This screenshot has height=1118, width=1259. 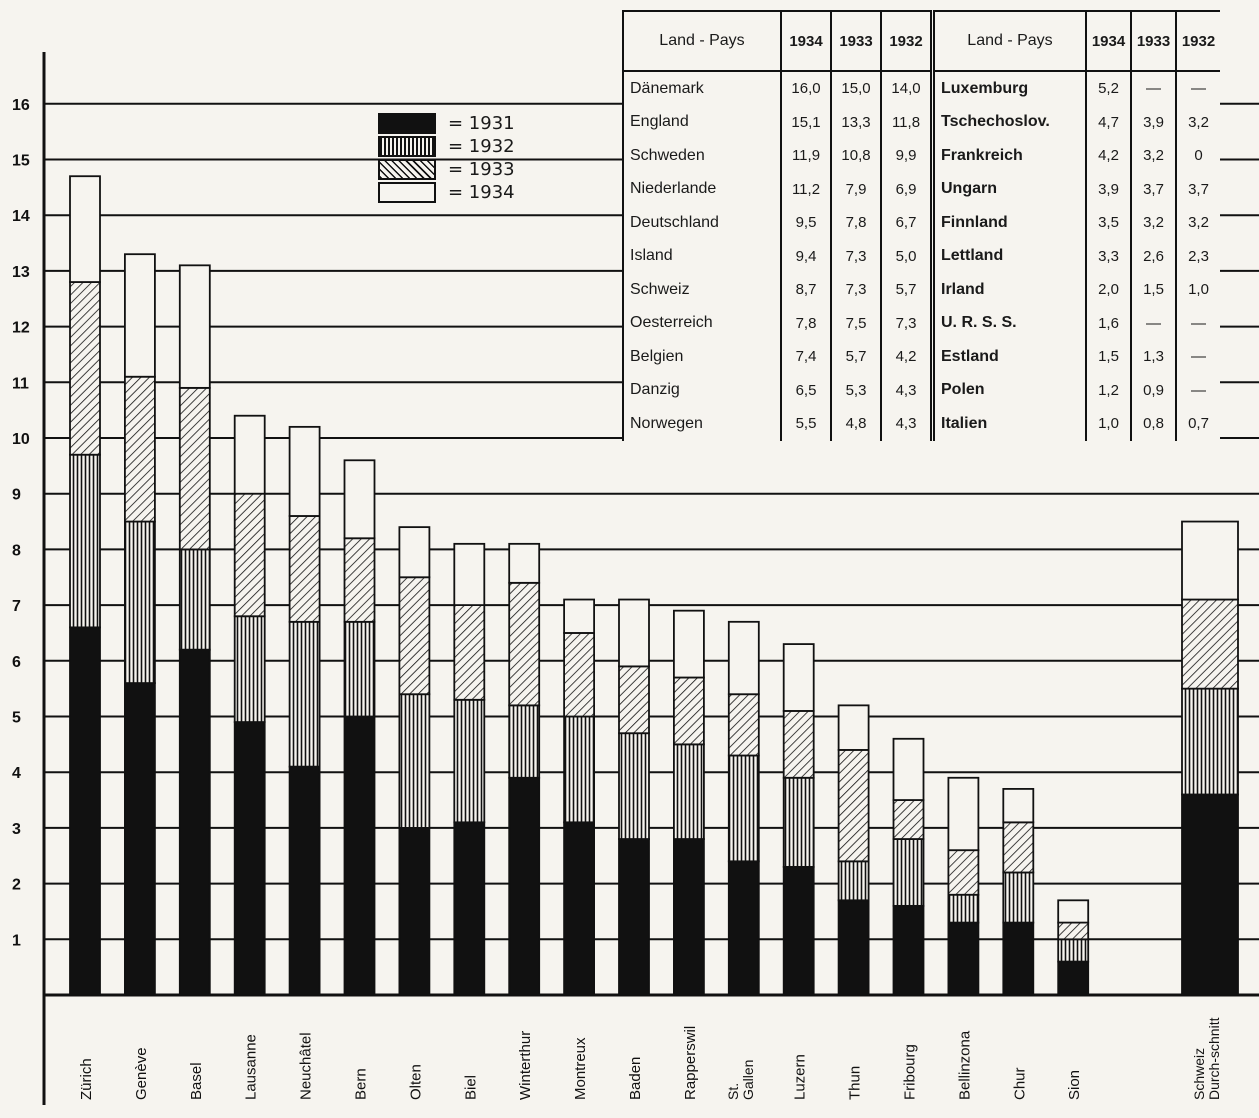 I want to click on value-cell: 15,0, so click(x=855, y=88).